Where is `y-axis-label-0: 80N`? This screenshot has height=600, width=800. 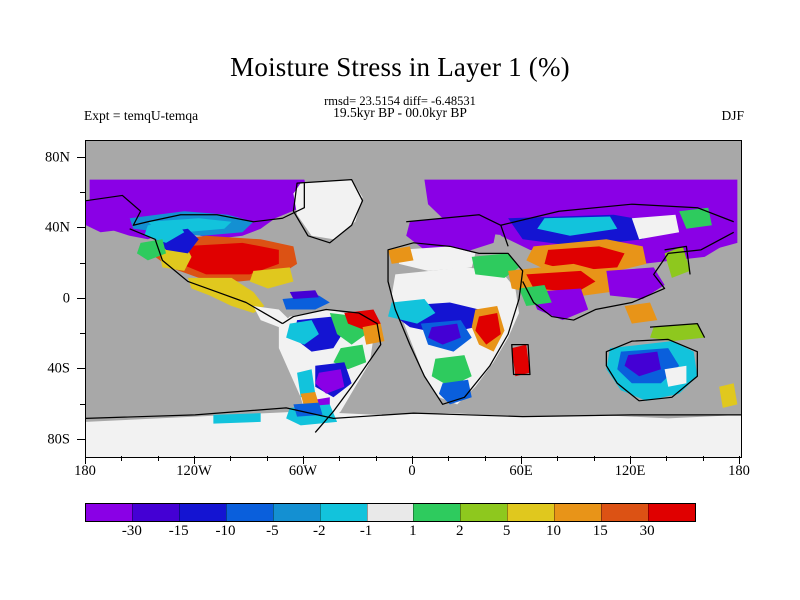 y-axis-label-0: 80N is located at coordinates (57, 157).